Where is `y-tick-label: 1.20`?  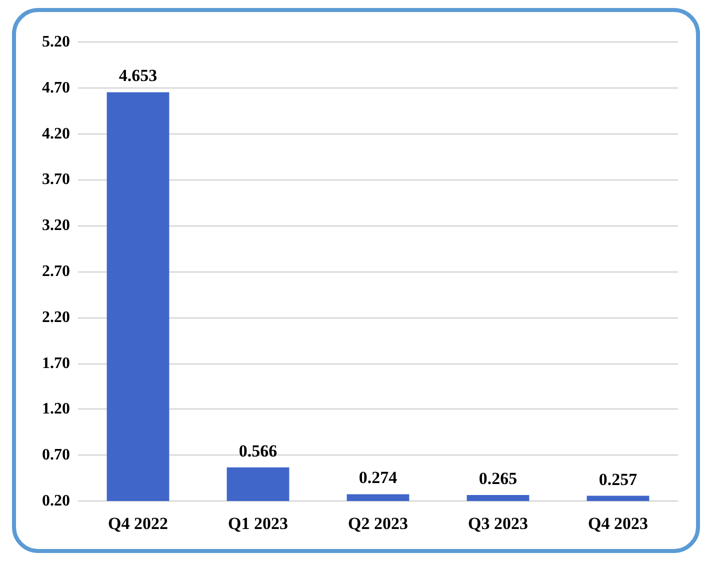 y-tick-label: 1.20 is located at coordinates (56, 409).